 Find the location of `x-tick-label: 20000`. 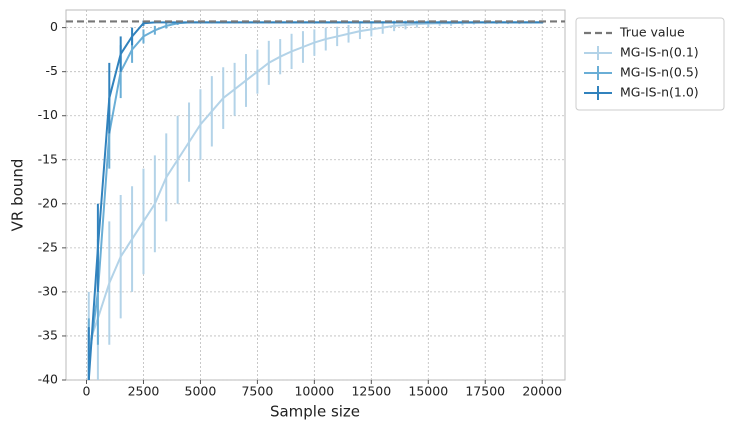

x-tick-label: 20000 is located at coordinates (542, 391).